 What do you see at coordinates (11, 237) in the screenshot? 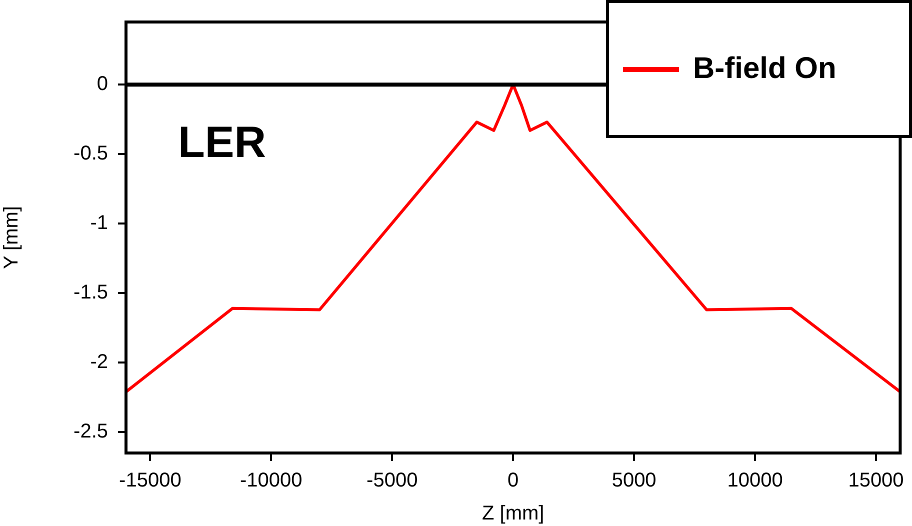
I see `y-axis-title: Y [mm]` at bounding box center [11, 237].